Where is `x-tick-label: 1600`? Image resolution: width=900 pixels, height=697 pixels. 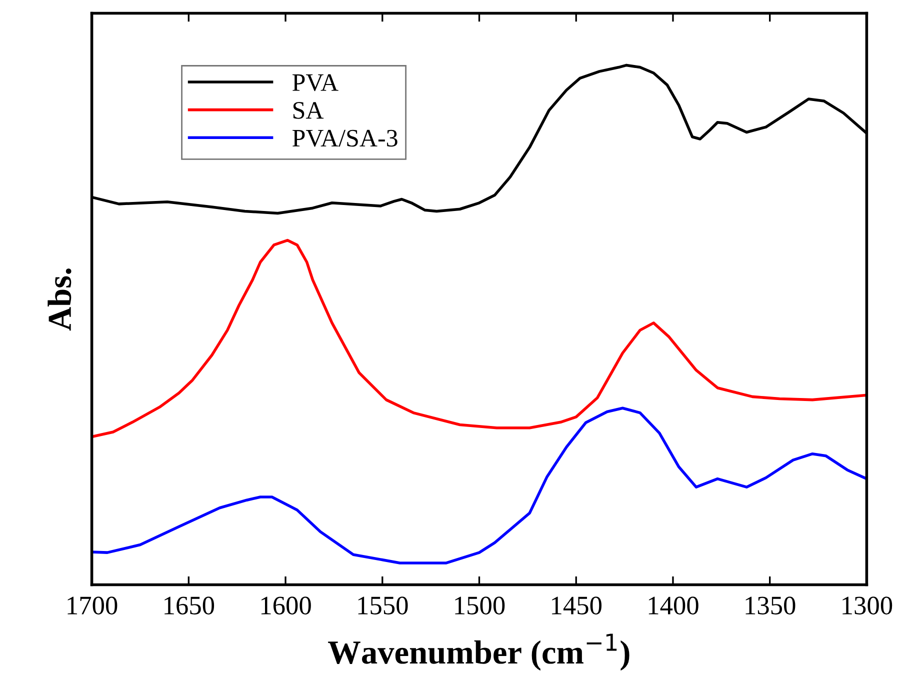 x-tick-label: 1600 is located at coordinates (286, 605).